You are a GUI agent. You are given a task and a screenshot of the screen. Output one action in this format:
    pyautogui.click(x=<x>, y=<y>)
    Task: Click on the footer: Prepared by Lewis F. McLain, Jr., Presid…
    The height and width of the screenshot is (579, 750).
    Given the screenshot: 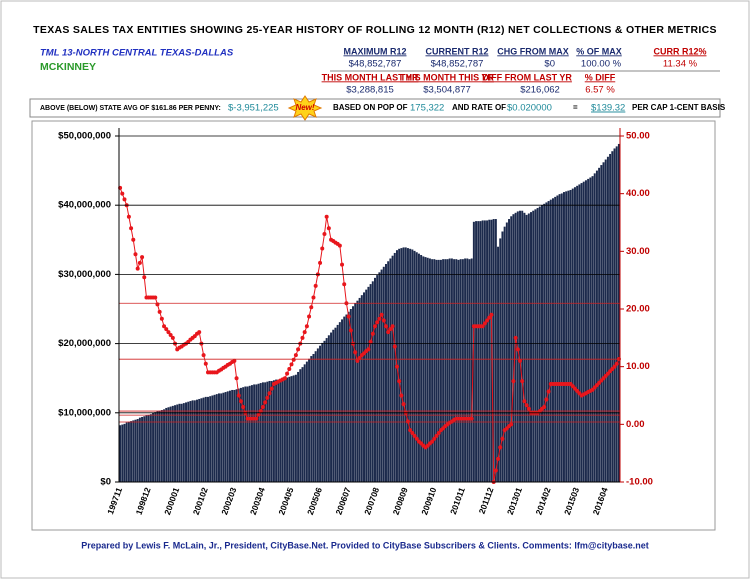 What is the action you would take?
    pyautogui.click(x=364, y=545)
    